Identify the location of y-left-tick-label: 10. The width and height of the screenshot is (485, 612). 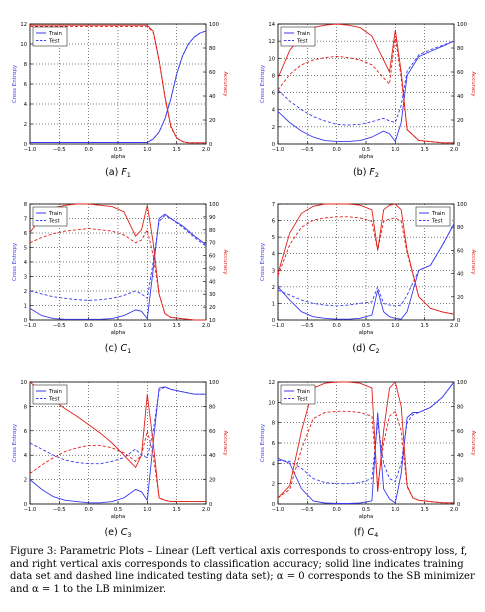
(23, 383).